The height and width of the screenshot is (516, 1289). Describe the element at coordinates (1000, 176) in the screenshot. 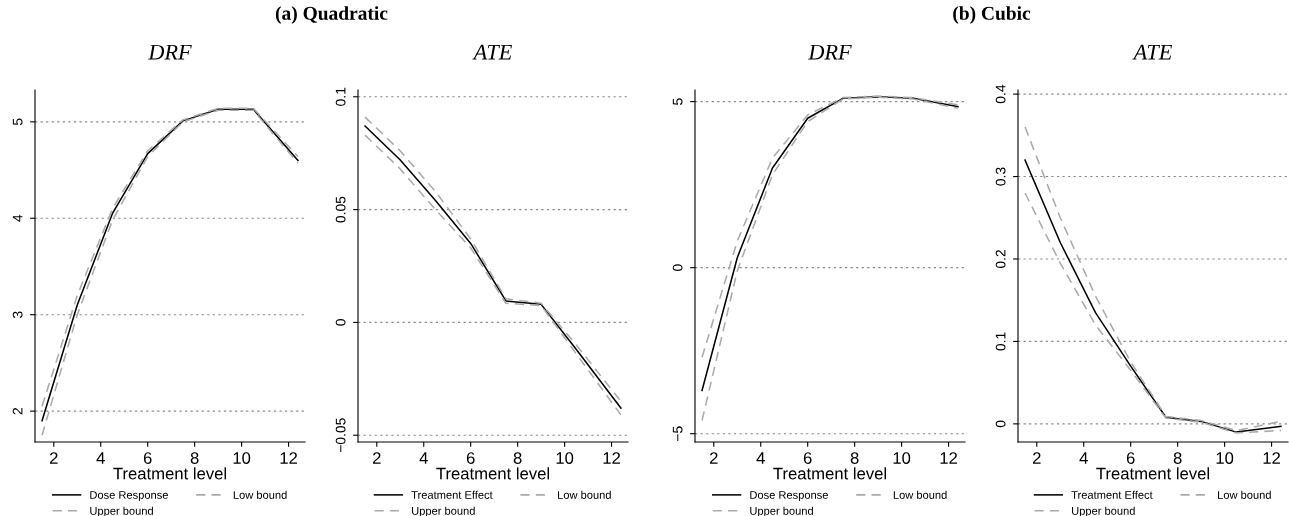

I see `y-tick-label: 0.3` at that location.